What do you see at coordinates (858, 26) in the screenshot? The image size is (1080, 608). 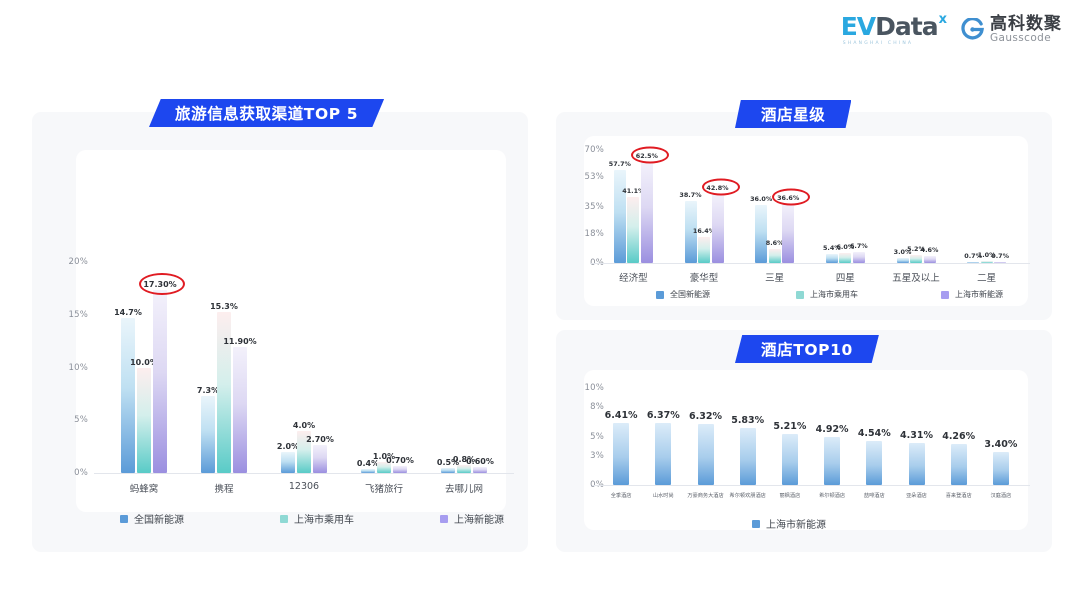 I see `evdata-logo-ev: EV` at bounding box center [858, 26].